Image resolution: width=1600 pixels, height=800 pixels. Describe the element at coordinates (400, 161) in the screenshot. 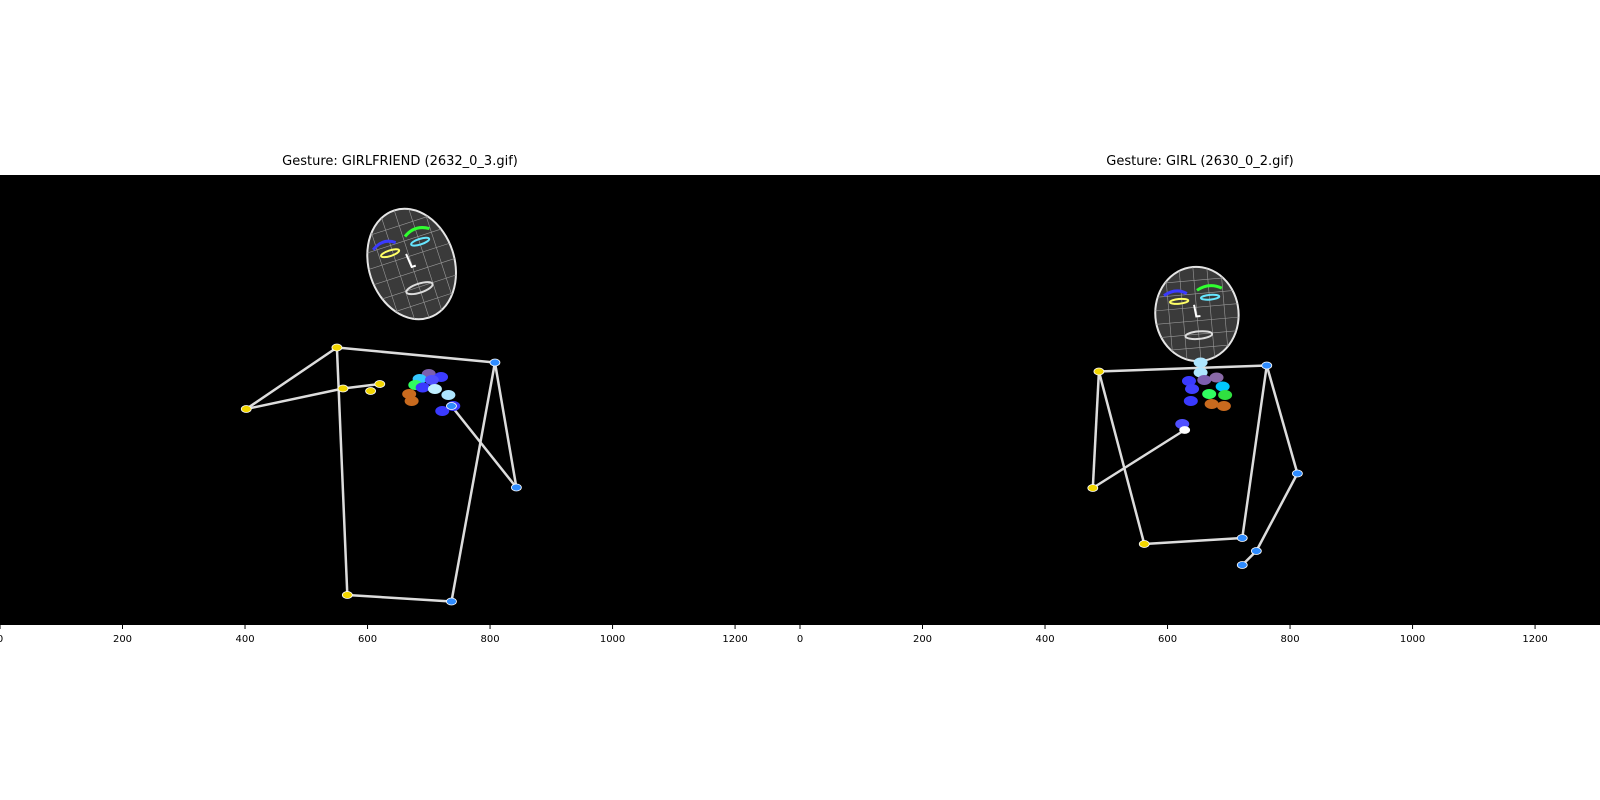

I see `panel-title-left: Gesture: GIRLFRIEND (2632_0_3.gif)` at that location.